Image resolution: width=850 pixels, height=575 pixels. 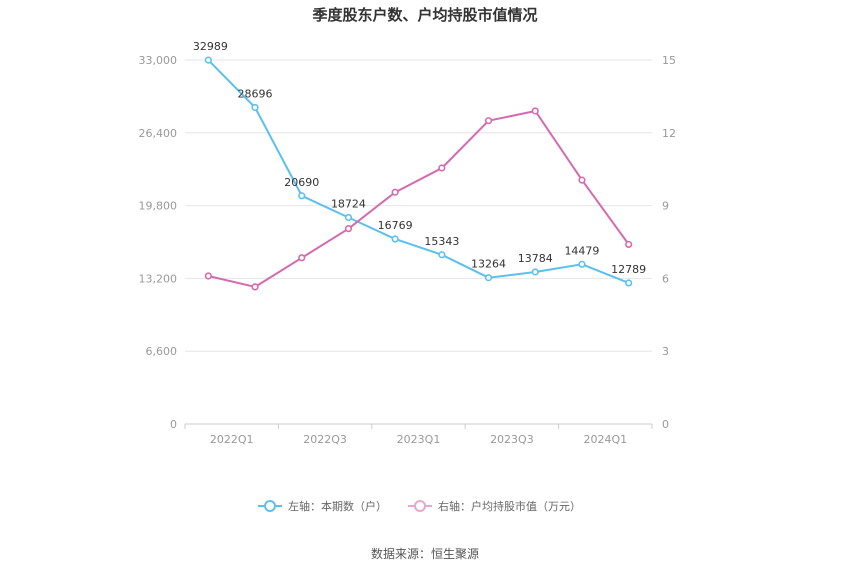 I want to click on x-tick-label: 2022Q3, so click(x=325, y=439).